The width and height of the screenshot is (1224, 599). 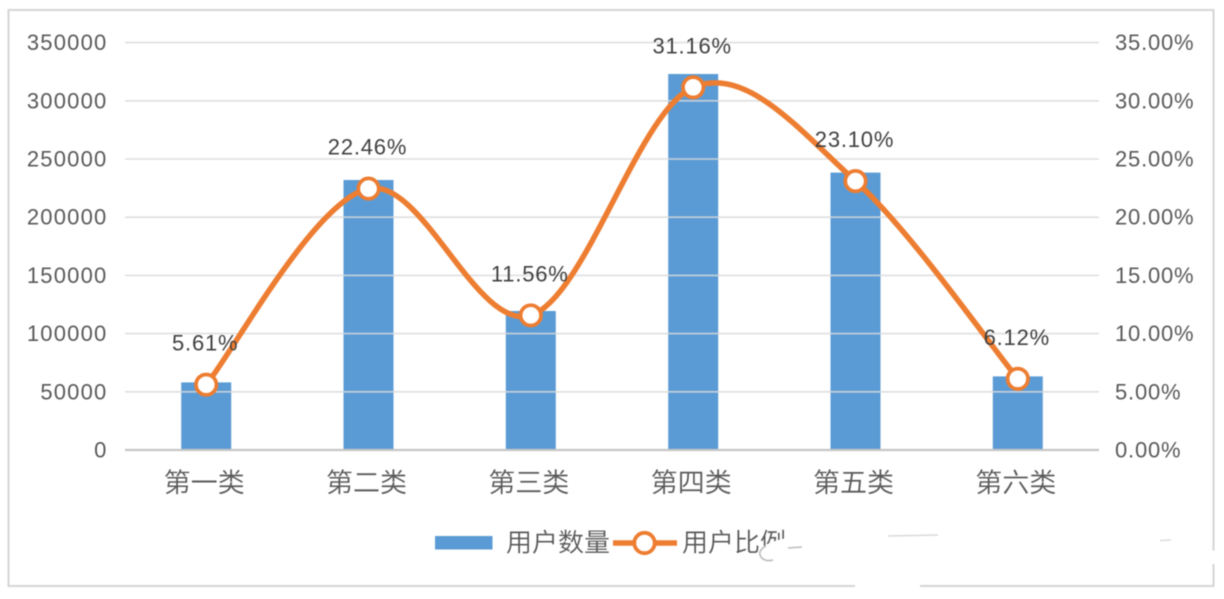 What do you see at coordinates (1017, 337) in the screenshot?
I see `svg-text: 6.12%` at bounding box center [1017, 337].